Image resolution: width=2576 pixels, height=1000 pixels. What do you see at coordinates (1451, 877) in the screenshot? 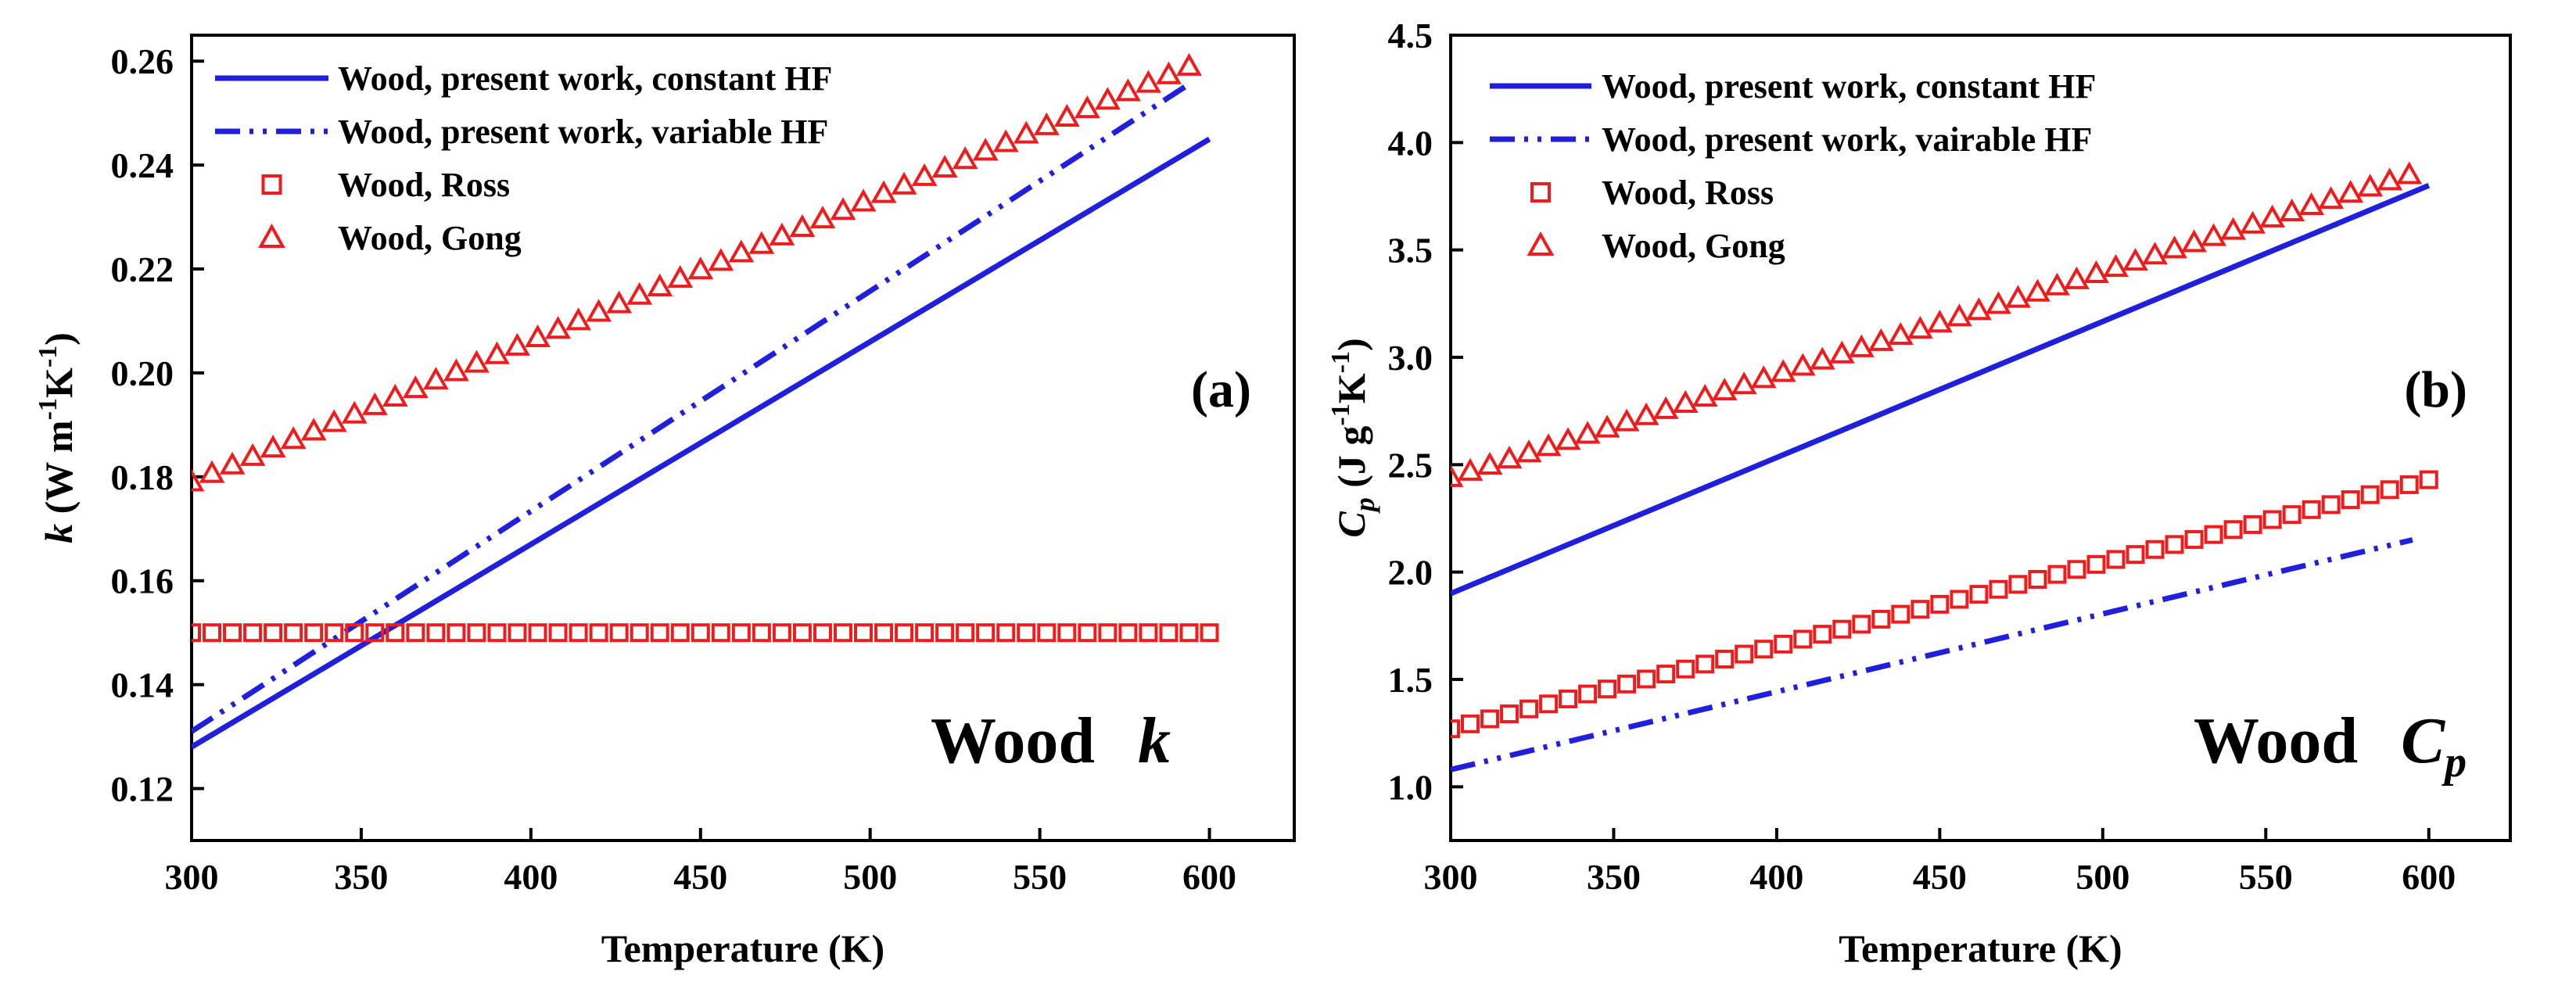
I see `x-tick-label: 300` at bounding box center [1451, 877].